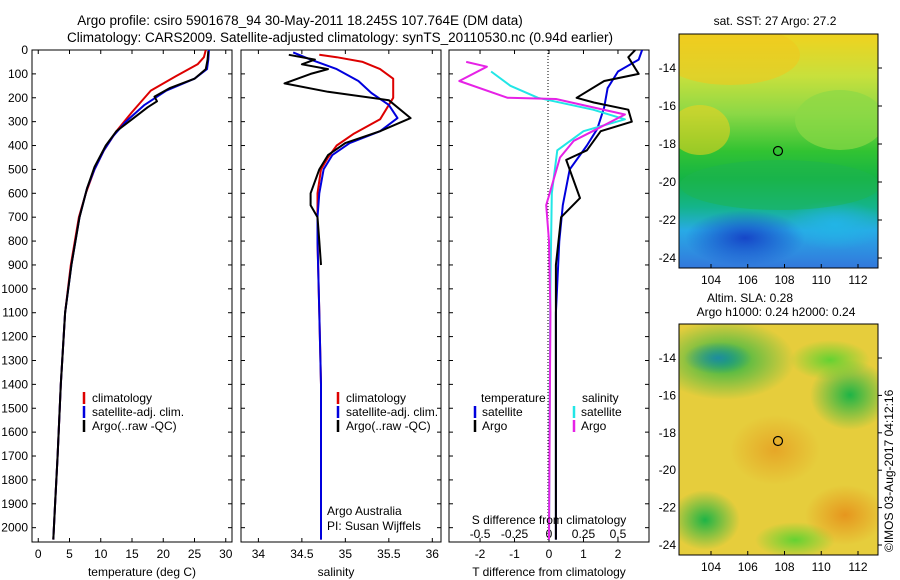 This screenshot has width=900, height=580. Describe the element at coordinates (14, 480) in the screenshot. I see `depth-tick-label: 1800` at that location.